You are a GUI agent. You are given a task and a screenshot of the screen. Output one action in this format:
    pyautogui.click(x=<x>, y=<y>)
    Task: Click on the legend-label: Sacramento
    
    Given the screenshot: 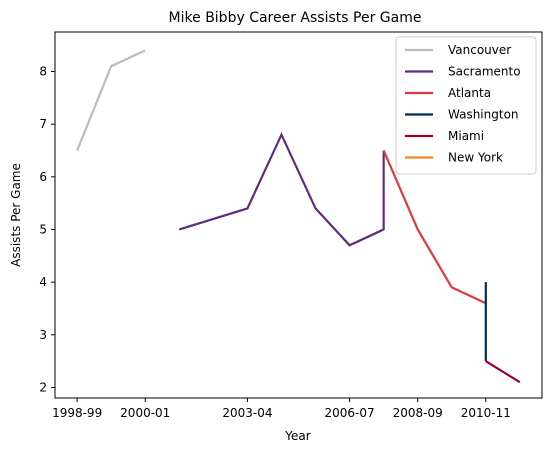 What is the action you would take?
    pyautogui.click(x=484, y=72)
    